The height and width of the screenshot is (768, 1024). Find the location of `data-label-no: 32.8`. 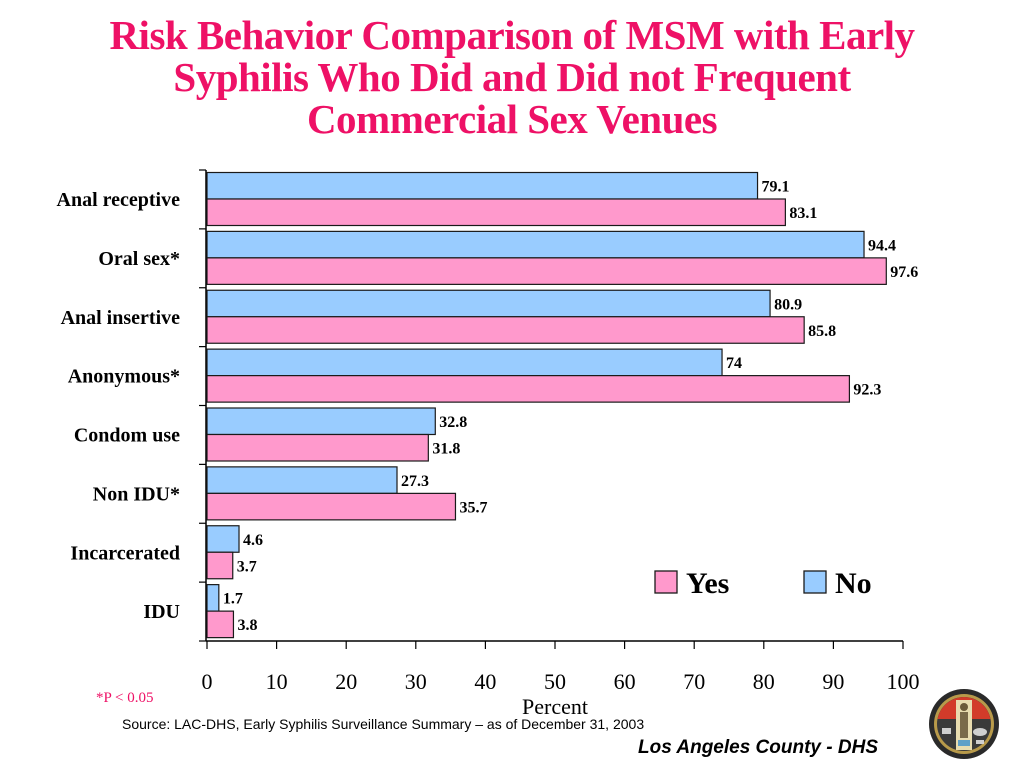

data-label-no: 32.8 is located at coordinates (453, 422).